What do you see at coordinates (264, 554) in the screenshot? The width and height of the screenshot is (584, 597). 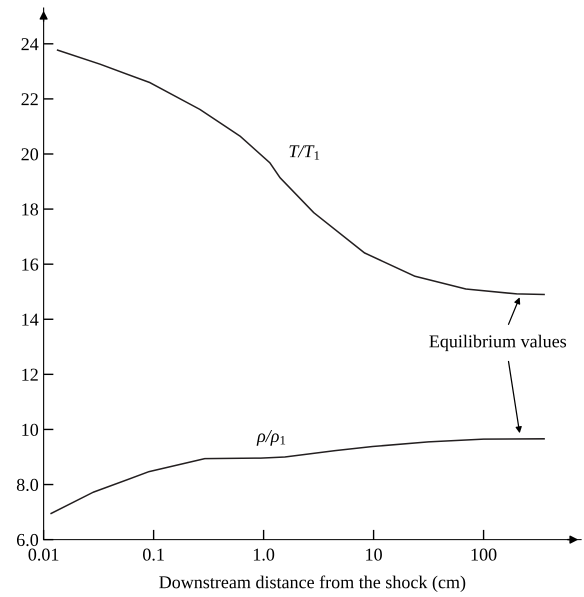 I see `x-tick-label: 1.0` at bounding box center [264, 554].